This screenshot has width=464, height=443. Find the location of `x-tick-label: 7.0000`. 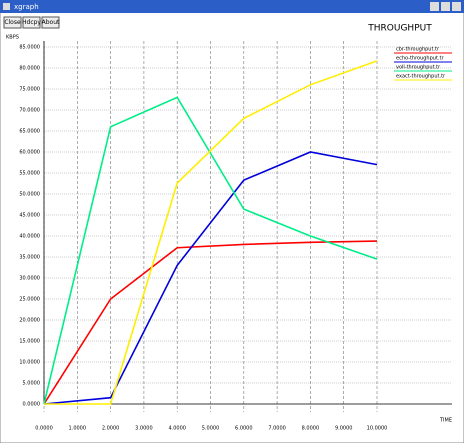

x-tick-label: 7.0000 is located at coordinates (277, 429).